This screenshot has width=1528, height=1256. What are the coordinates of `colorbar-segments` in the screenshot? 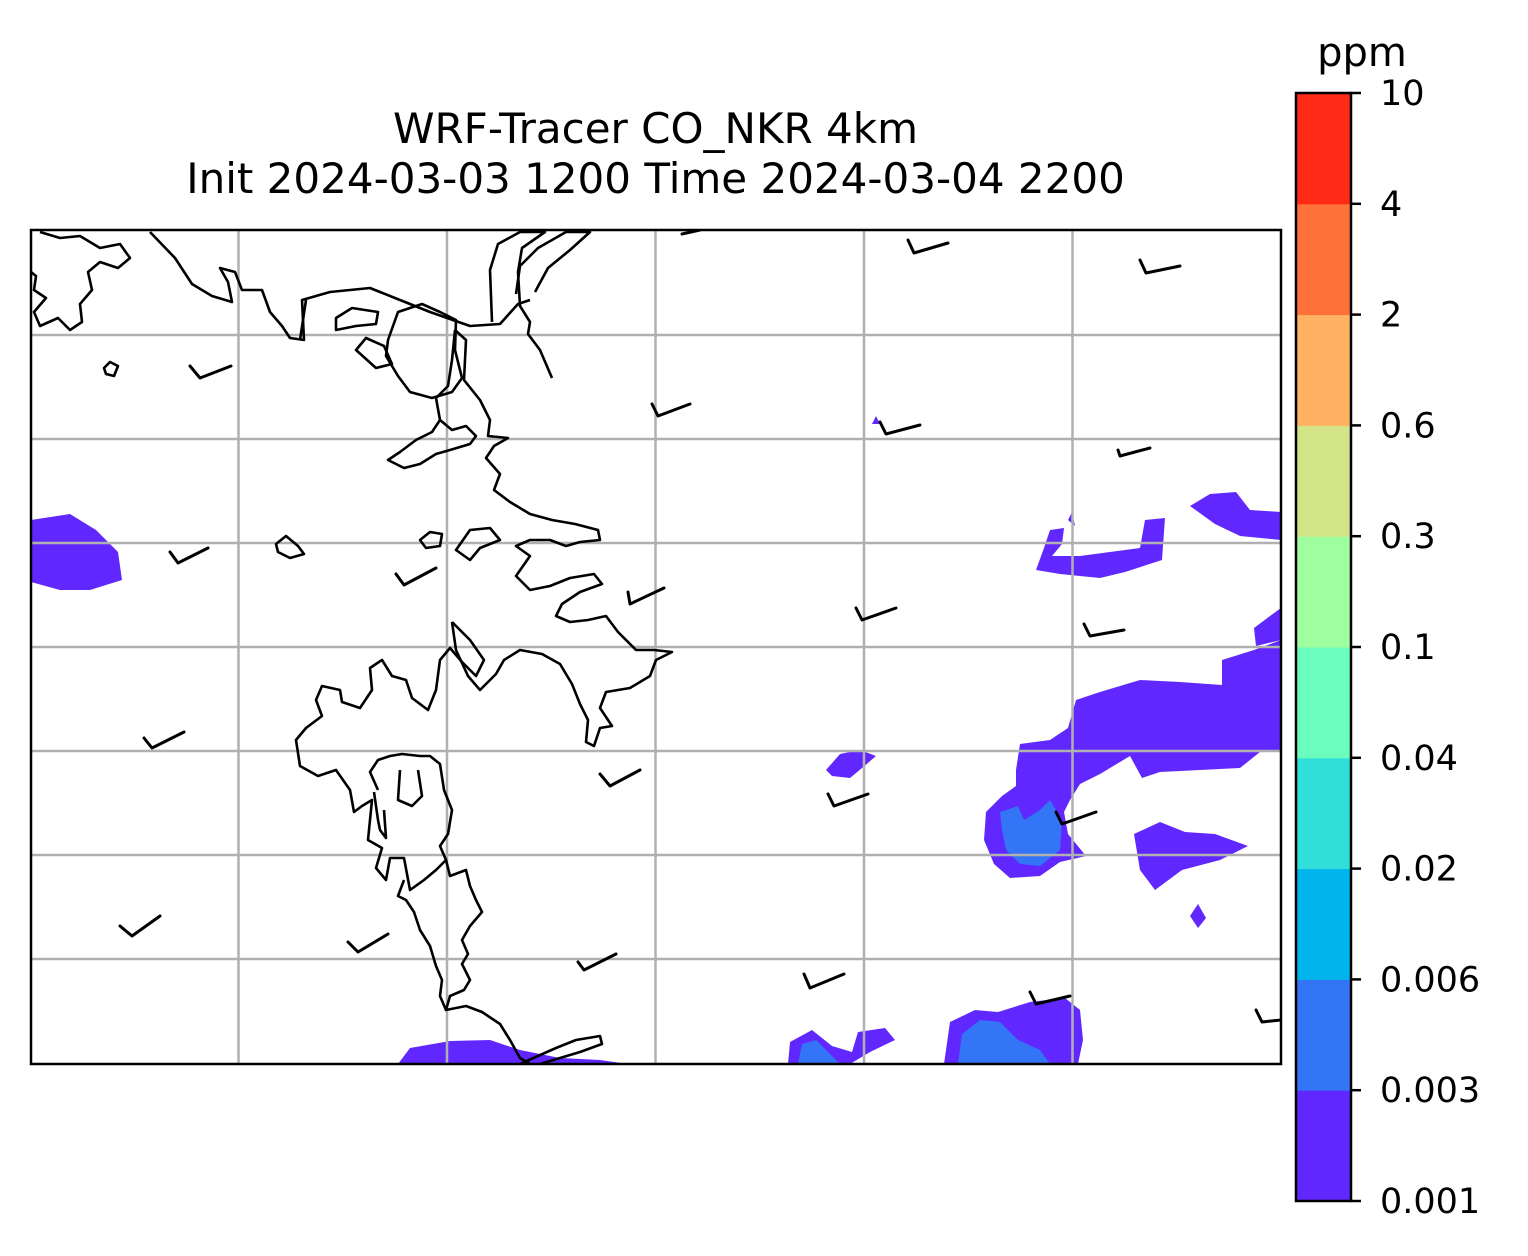 It's located at (1323, 647).